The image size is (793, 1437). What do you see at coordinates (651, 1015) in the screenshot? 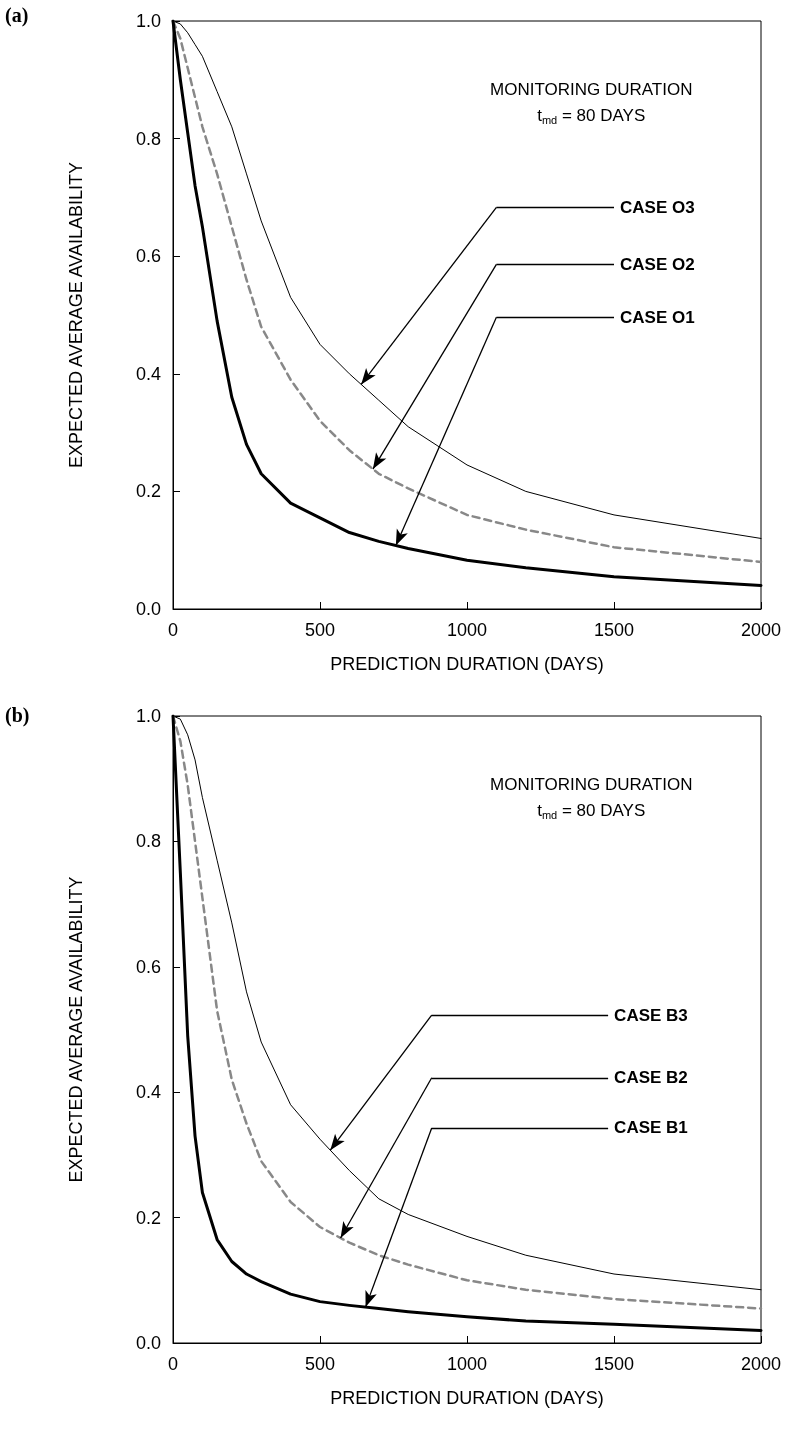
I see `annotation: CASE B3` at bounding box center [651, 1015].